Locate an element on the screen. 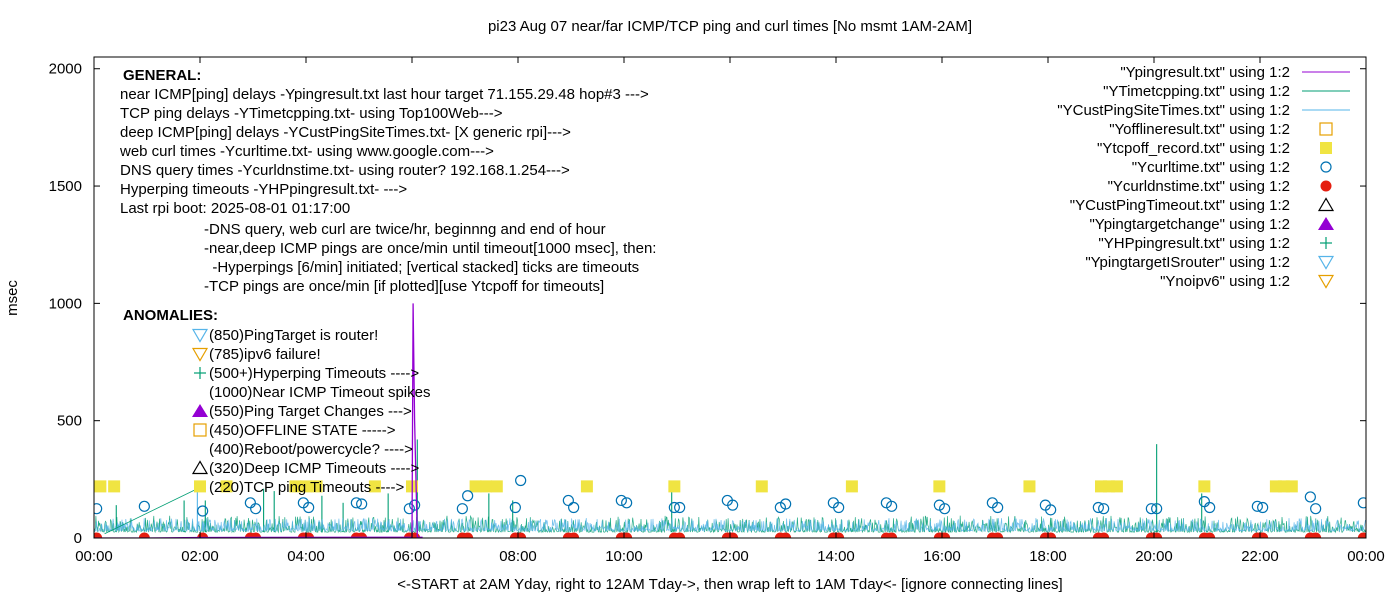  legend-label: "Ynoipv6" using 1:2 is located at coordinates (1225, 281).